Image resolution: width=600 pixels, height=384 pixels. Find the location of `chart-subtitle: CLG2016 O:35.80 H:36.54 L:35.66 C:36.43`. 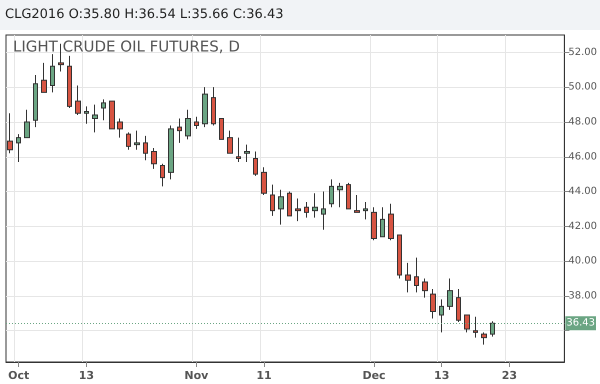

chart-subtitle: CLG2016 O:35.80 H:36.54 L:35.66 C:36.43 is located at coordinates (300, 15).